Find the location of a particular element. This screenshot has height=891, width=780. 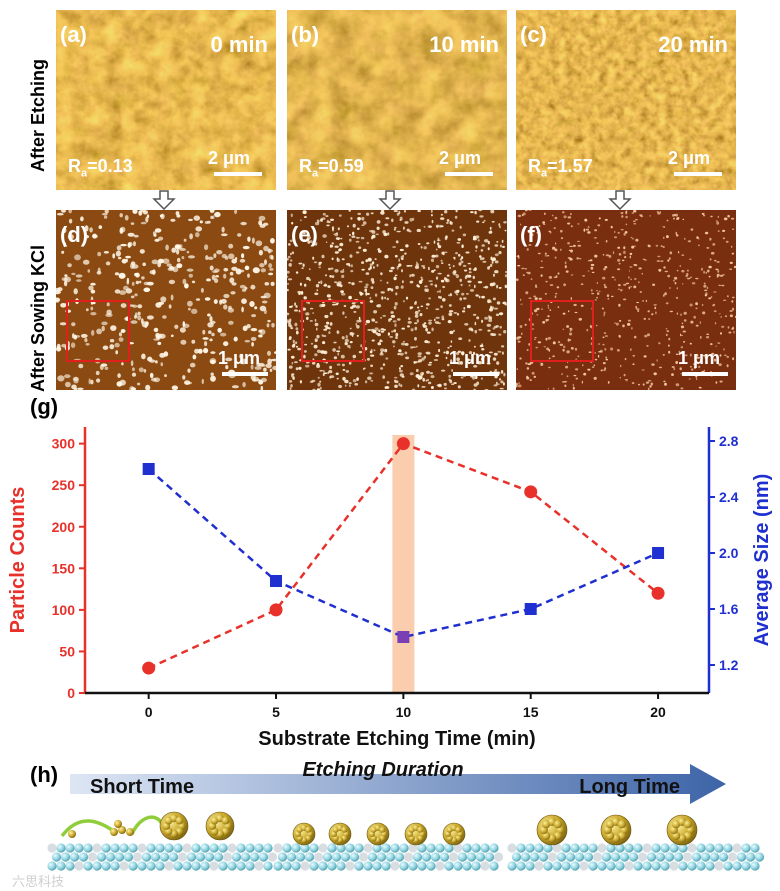

row-title-after-etching: After Etching is located at coordinates (38, 115).